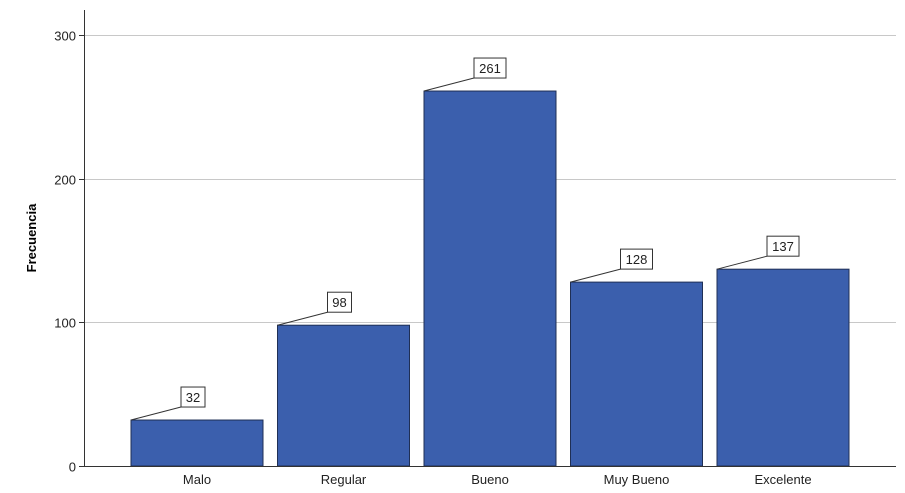 Image resolution: width=905 pixels, height=493 pixels. I want to click on data-label: 128, so click(637, 259).